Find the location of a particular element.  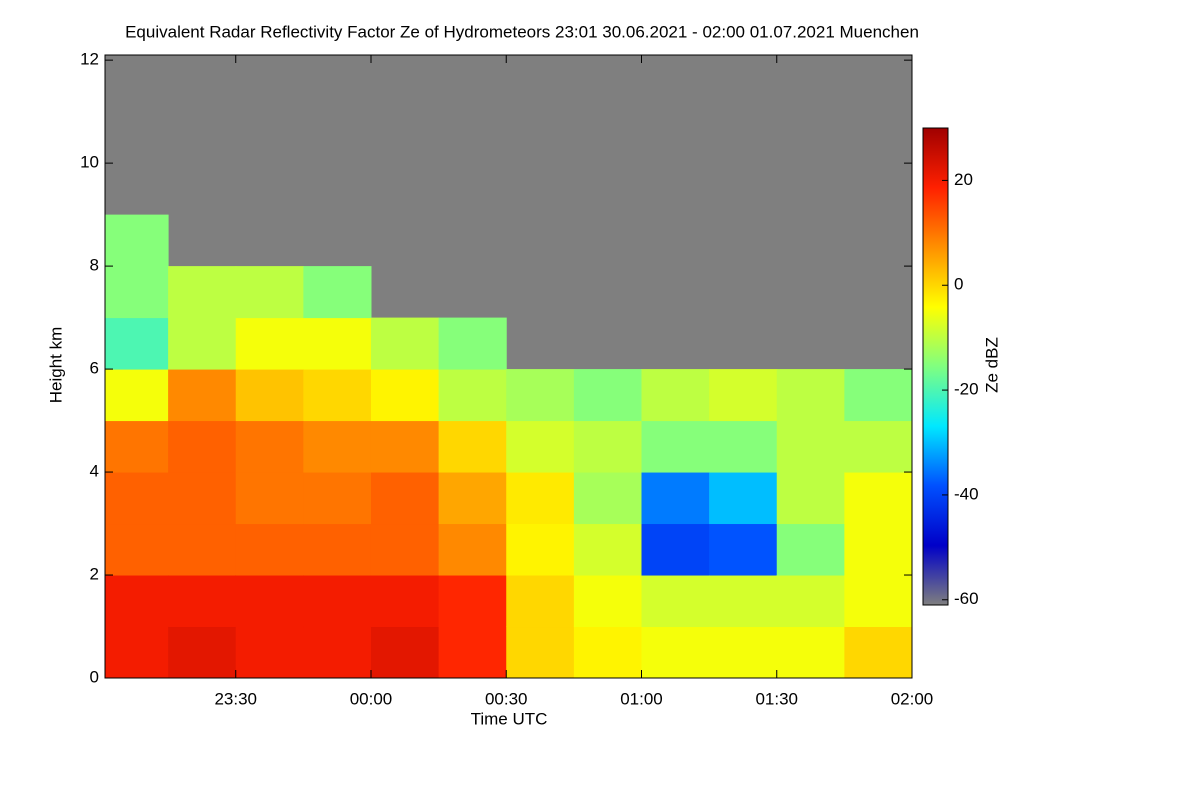

y-axis-label: Height km is located at coordinates (55, 365).